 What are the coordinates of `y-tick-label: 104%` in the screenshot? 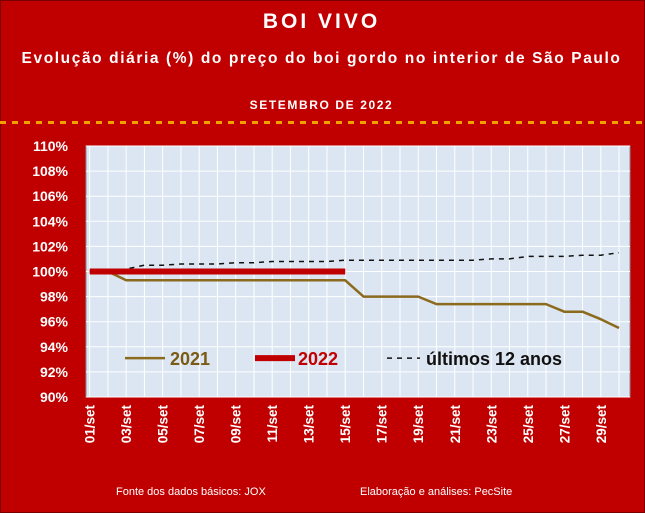 It's located at (50, 221).